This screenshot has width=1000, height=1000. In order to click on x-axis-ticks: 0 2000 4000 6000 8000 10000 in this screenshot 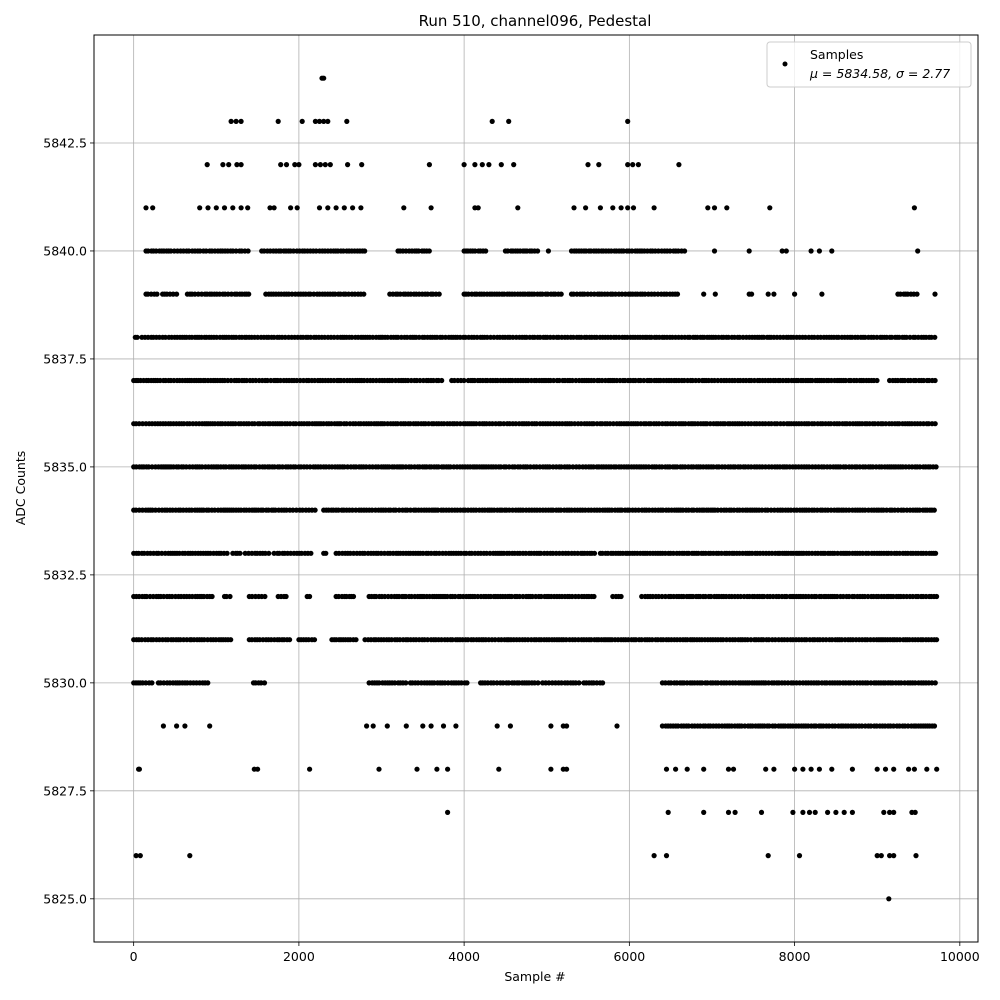, I will do `click(555, 953)`.